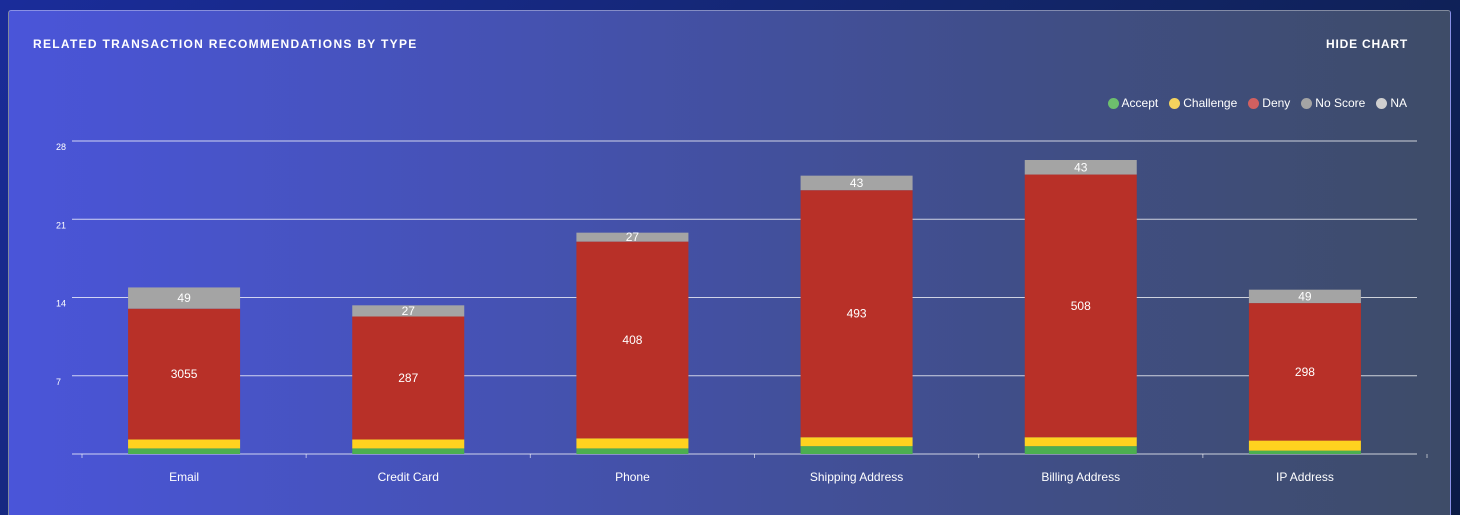  I want to click on data-label-deny: 3055, so click(184, 374).